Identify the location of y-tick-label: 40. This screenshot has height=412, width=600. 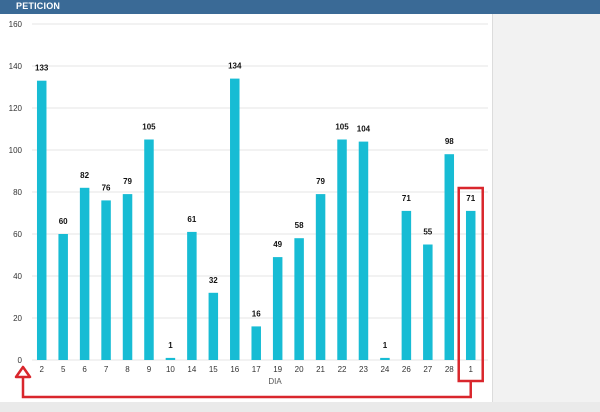
(17, 276).